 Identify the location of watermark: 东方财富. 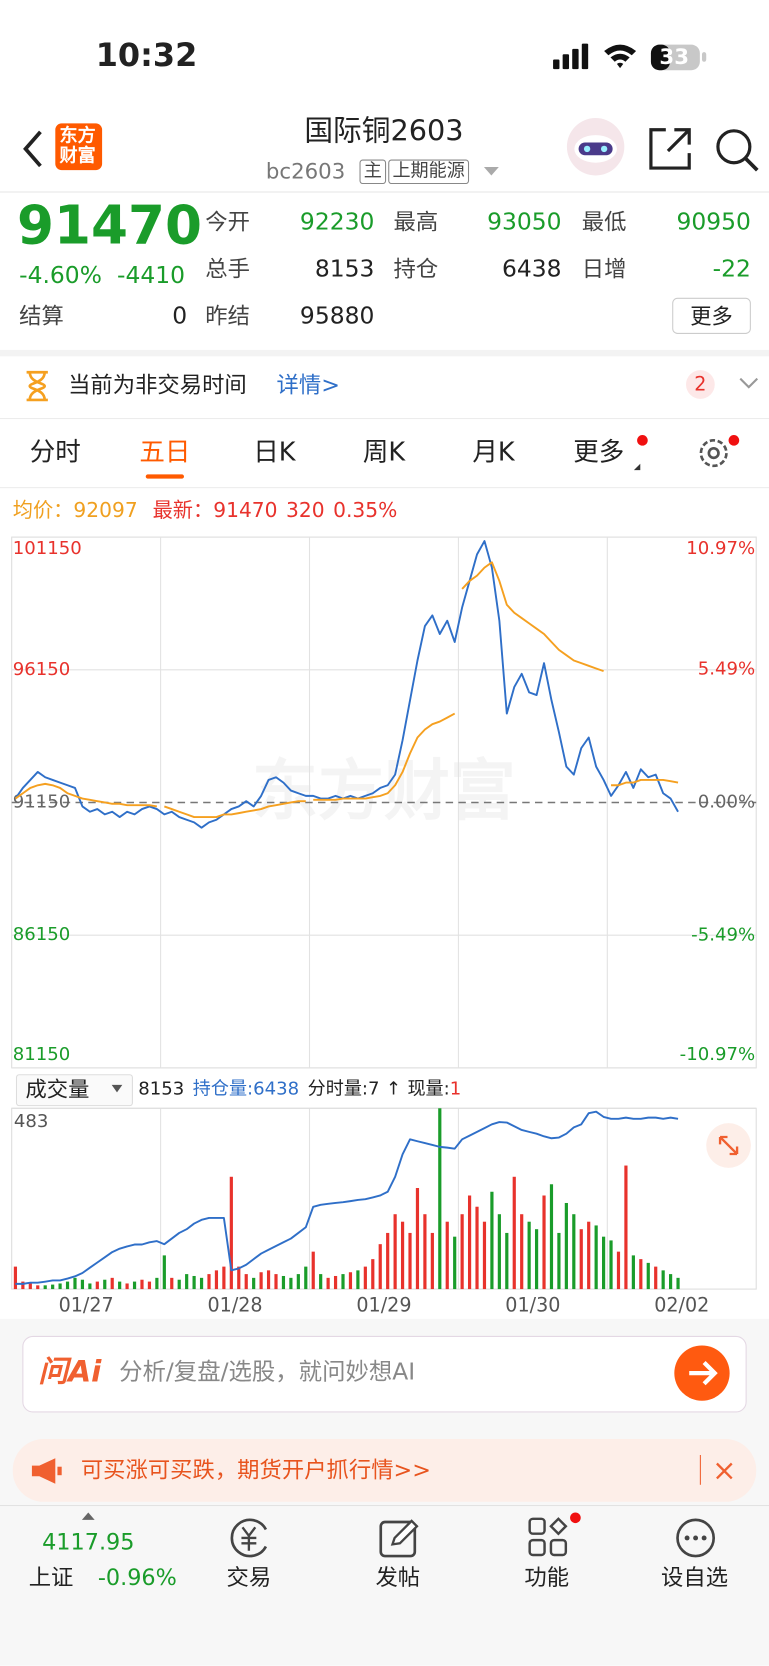
(384, 791).